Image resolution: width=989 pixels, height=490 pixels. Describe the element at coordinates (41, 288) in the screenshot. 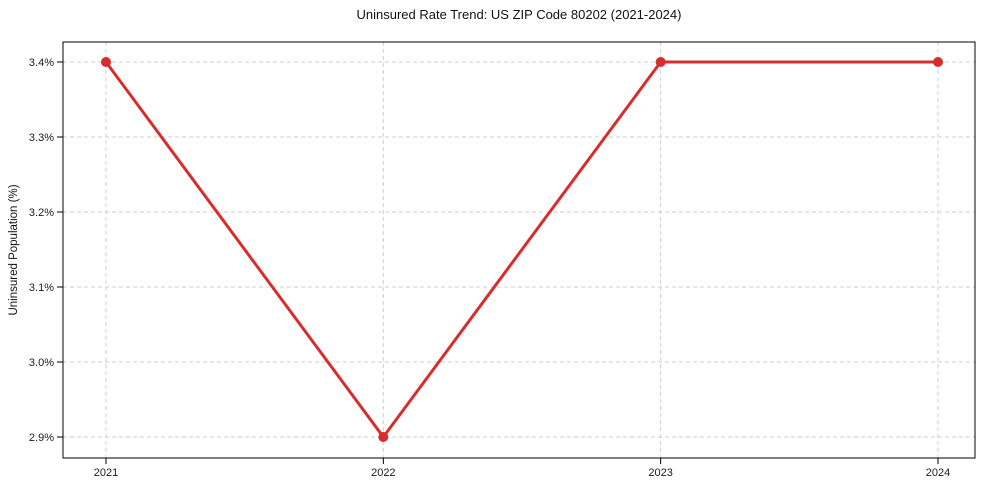

I see `y-tick-label: 3.1%` at that location.